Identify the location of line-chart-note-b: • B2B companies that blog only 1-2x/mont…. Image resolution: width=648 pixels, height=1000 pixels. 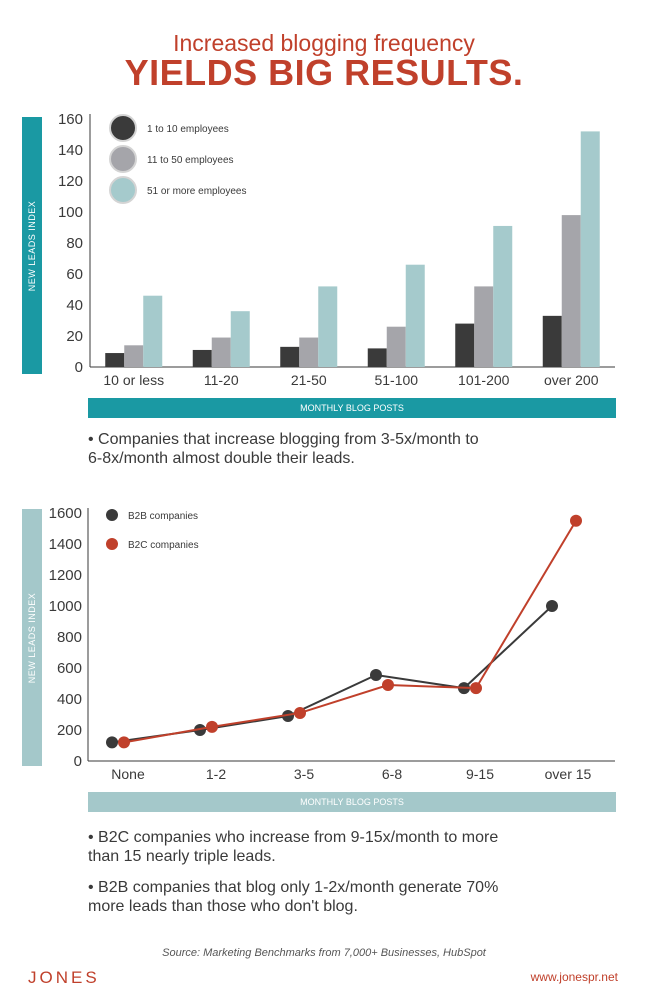
(358, 897).